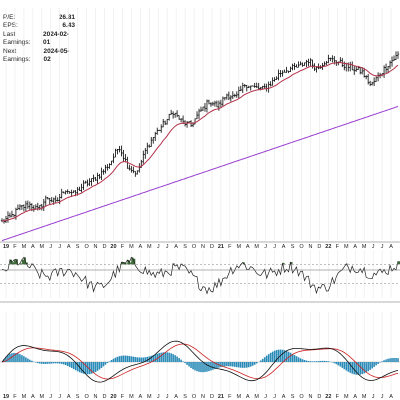 The image size is (400, 400). I want to click on stat-label: Last Earnings:, so click(17, 38).